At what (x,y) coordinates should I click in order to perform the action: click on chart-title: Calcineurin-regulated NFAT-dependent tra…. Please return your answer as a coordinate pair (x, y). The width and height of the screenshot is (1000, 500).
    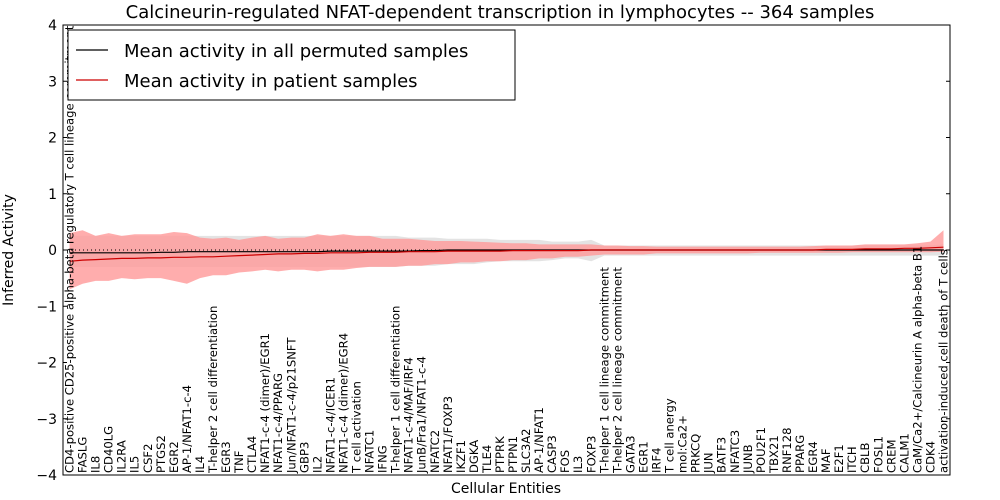
    Looking at the image, I should click on (500, 12).